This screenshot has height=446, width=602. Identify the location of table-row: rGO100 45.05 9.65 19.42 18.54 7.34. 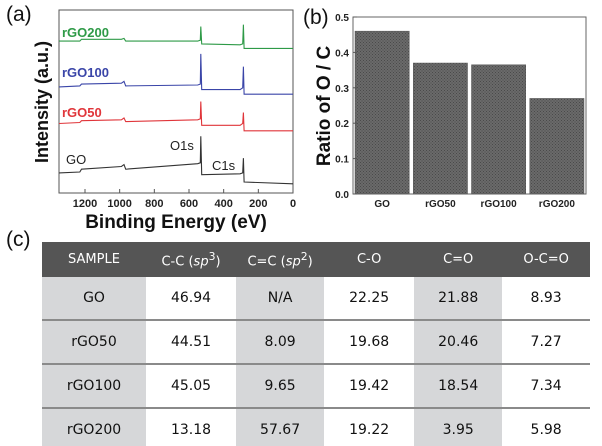
(316, 386).